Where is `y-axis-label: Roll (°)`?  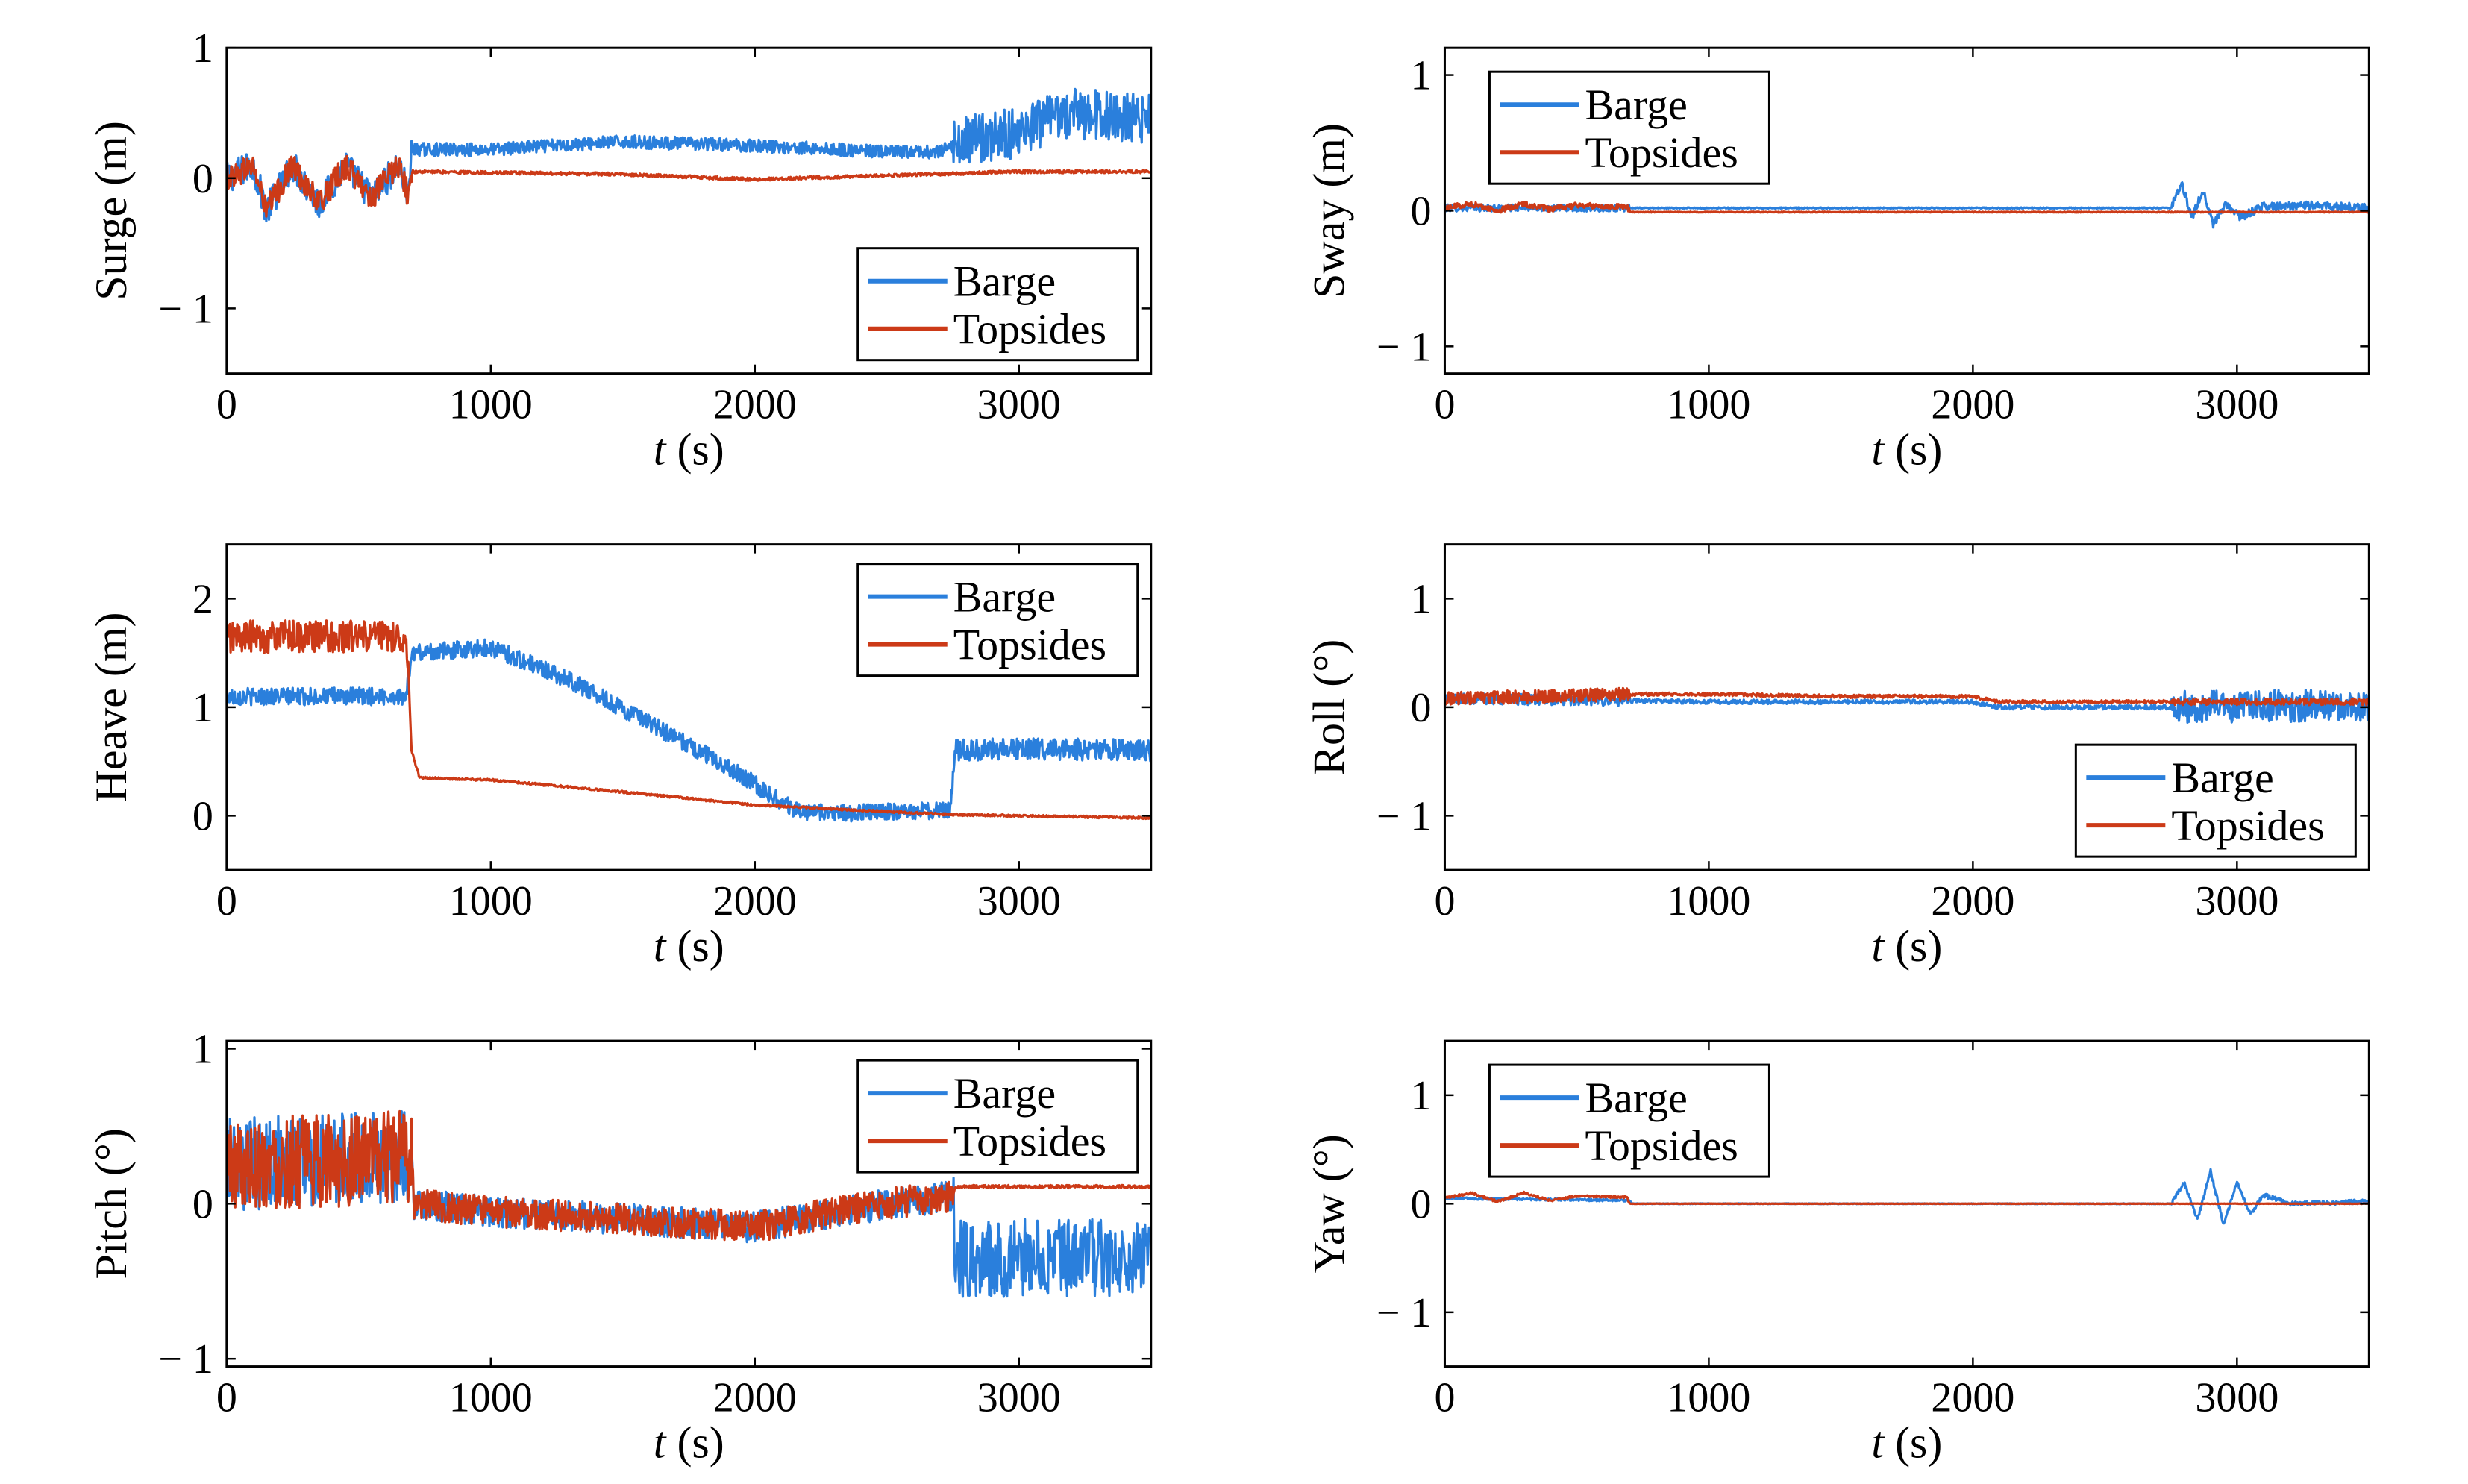
y-axis-label: Roll (°) is located at coordinates (1329, 707).